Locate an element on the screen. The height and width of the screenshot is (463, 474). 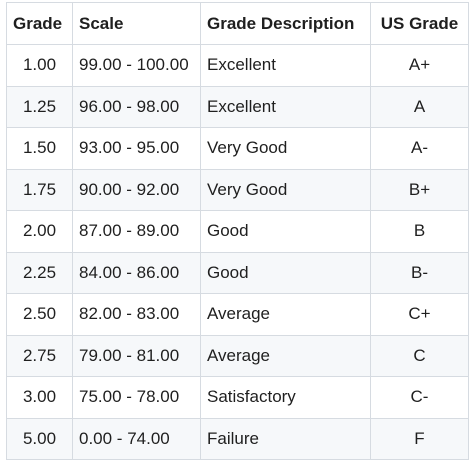
table-row: 2.00 87.00 - 89.00 Good B is located at coordinates (237, 231).